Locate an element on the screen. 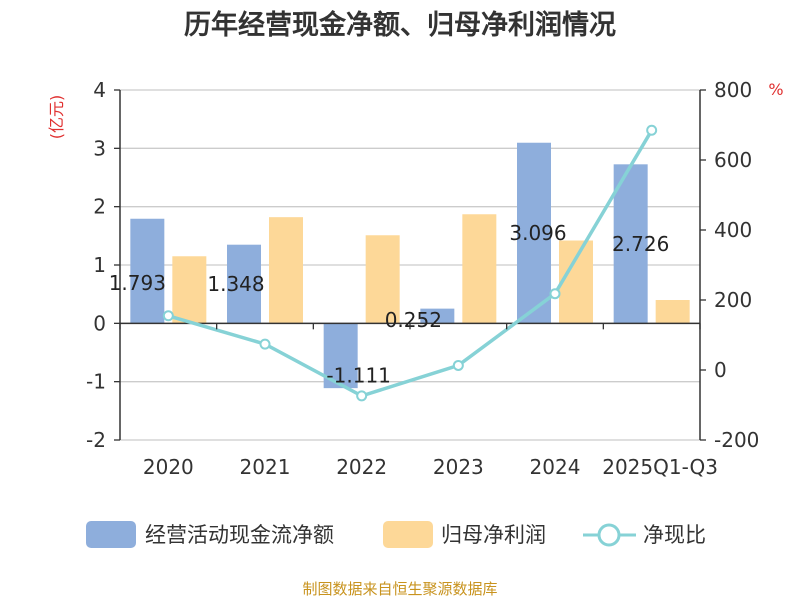  chart-title: 历年经营现金净额、归母净利润情况 is located at coordinates (400, 25).